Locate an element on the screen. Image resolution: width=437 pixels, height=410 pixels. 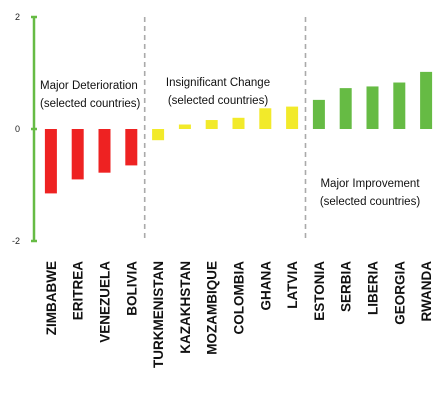
bar-mozambique is located at coordinates (211, 124).